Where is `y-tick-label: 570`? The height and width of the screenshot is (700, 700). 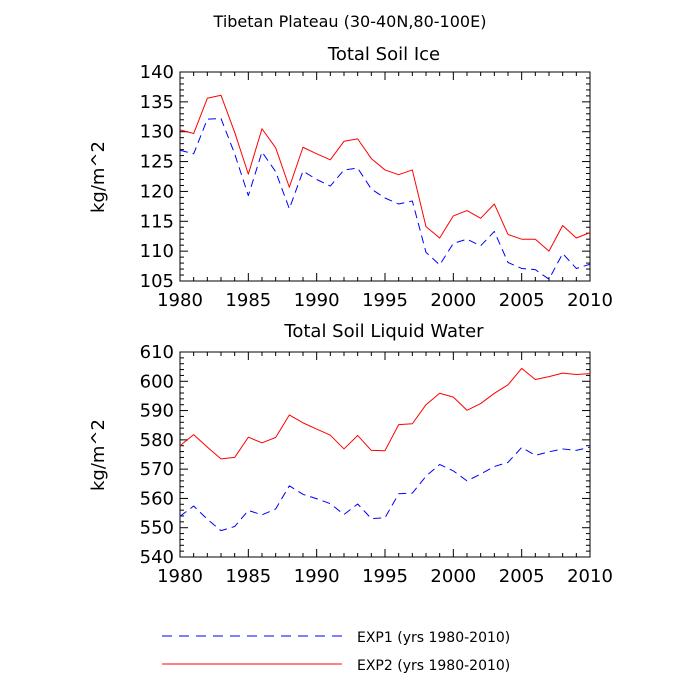
y-tick-label: 570 is located at coordinates (157, 469).